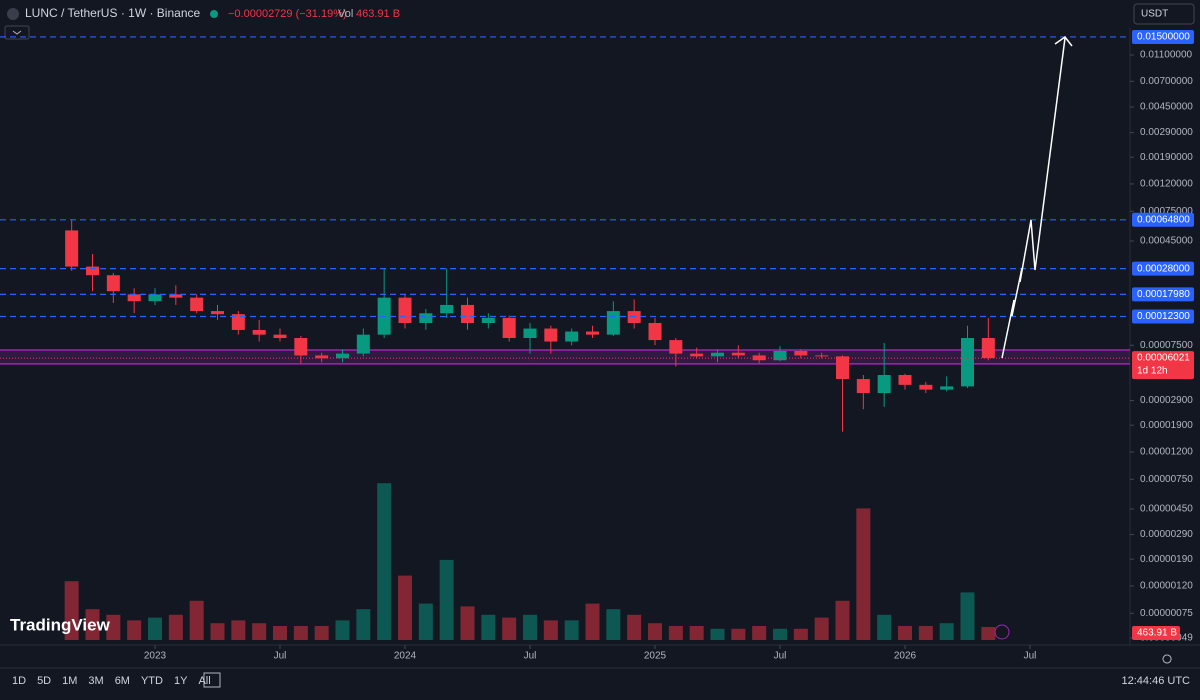  Describe the element at coordinates (287, 14) in the screenshot. I see `change: −0.00002729 (−31.19%)` at that location.